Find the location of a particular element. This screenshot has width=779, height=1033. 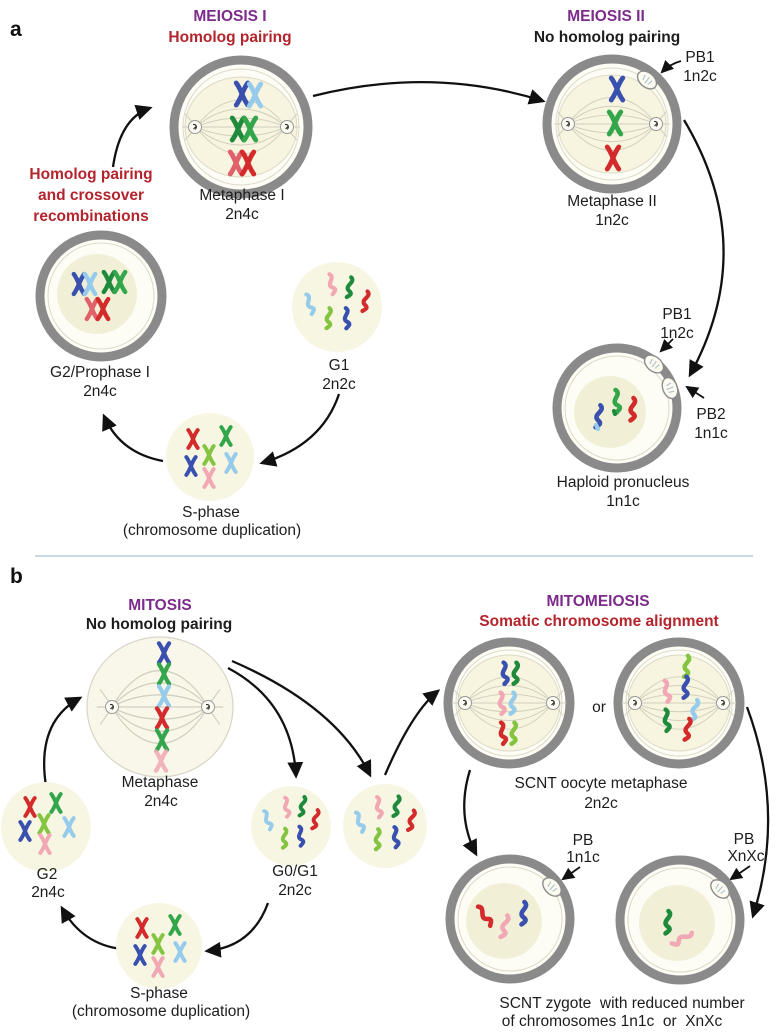

or-label: or is located at coordinates (599, 707).